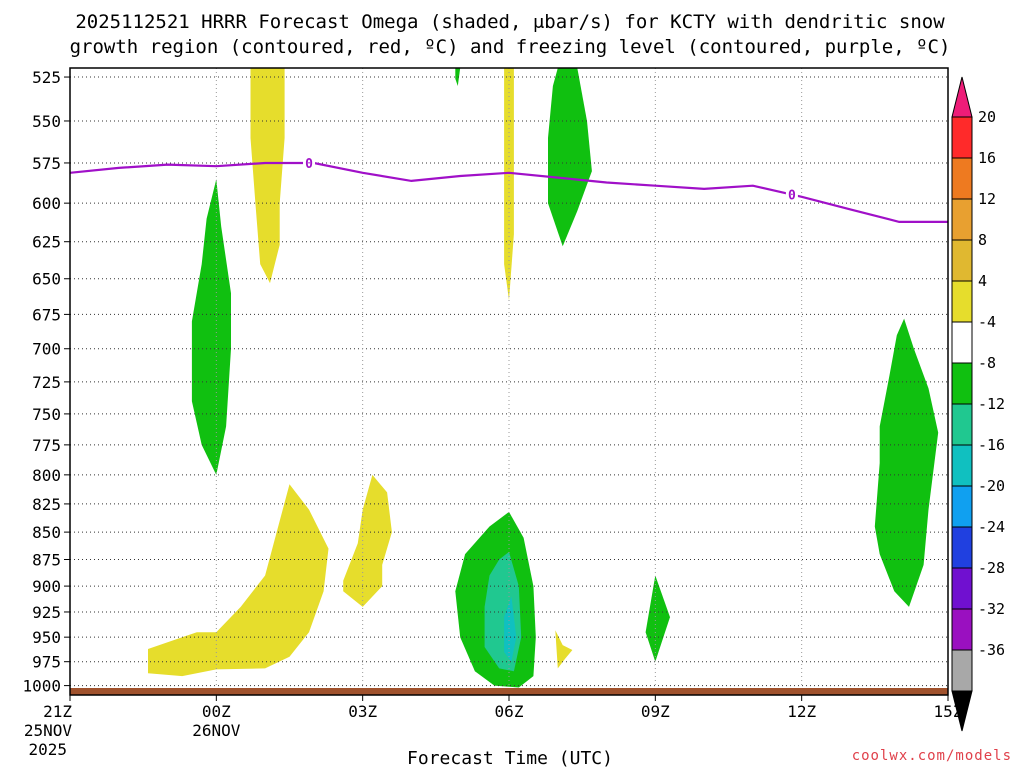 The height and width of the screenshot is (768, 1024). Describe the element at coordinates (987, 199) in the screenshot. I see `colorbar-label-2: 12` at that location.